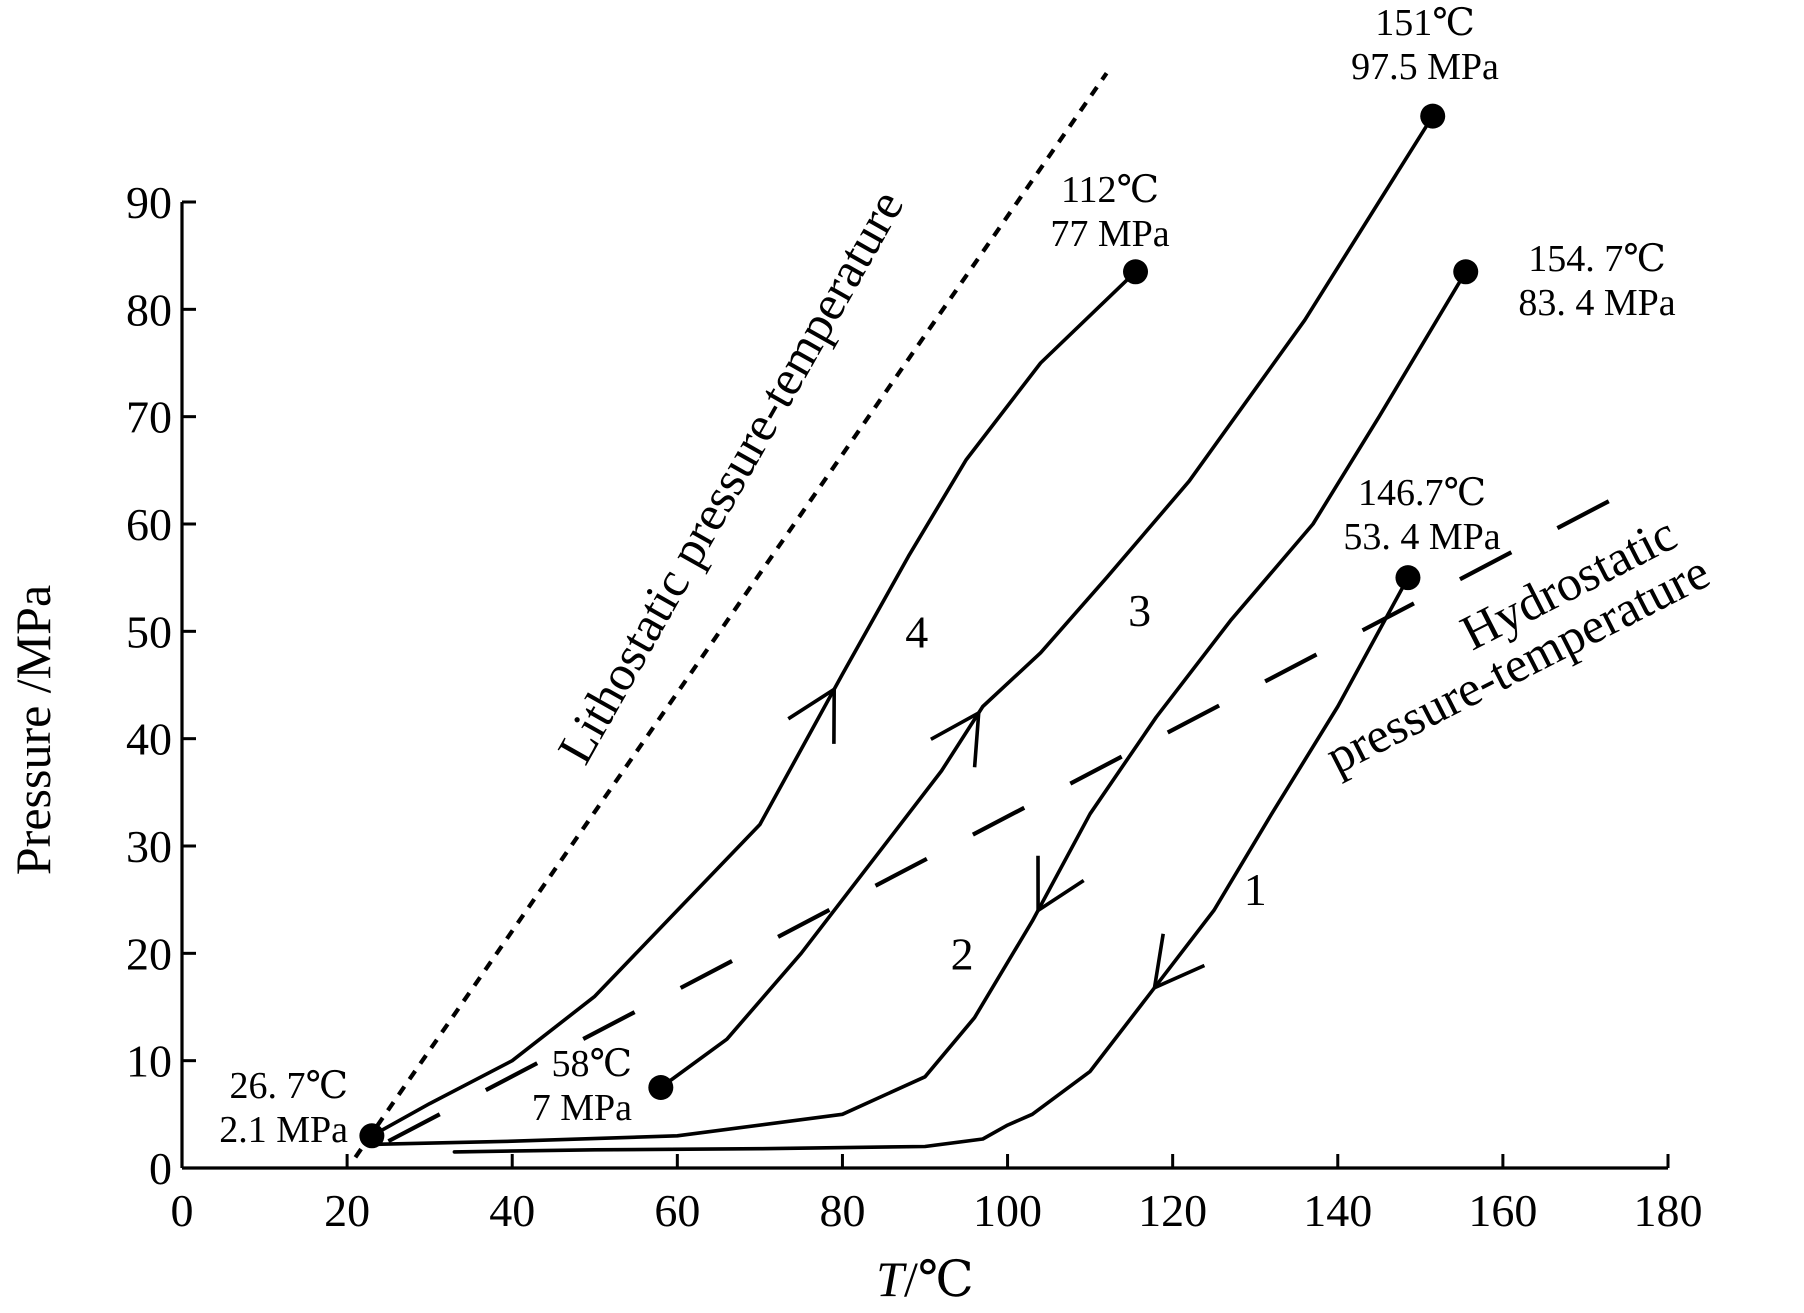 This screenshot has height=1313, width=1804. What do you see at coordinates (1007, 1210) in the screenshot?
I see `x-tick-label: 100` at bounding box center [1007, 1210].